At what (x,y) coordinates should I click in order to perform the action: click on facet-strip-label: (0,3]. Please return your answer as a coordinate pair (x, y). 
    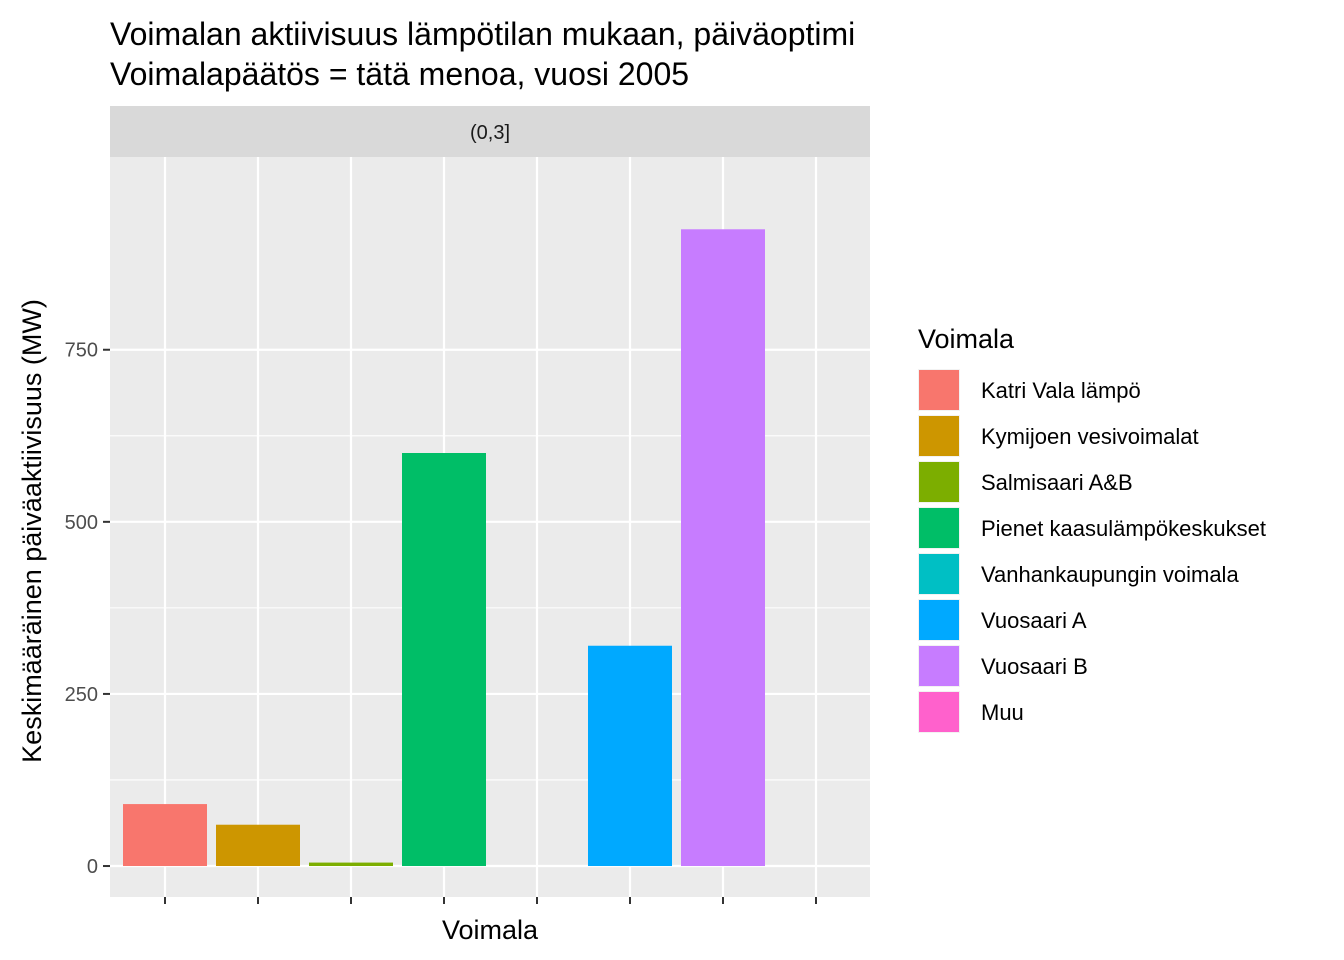
    Looking at the image, I should click on (490, 133).